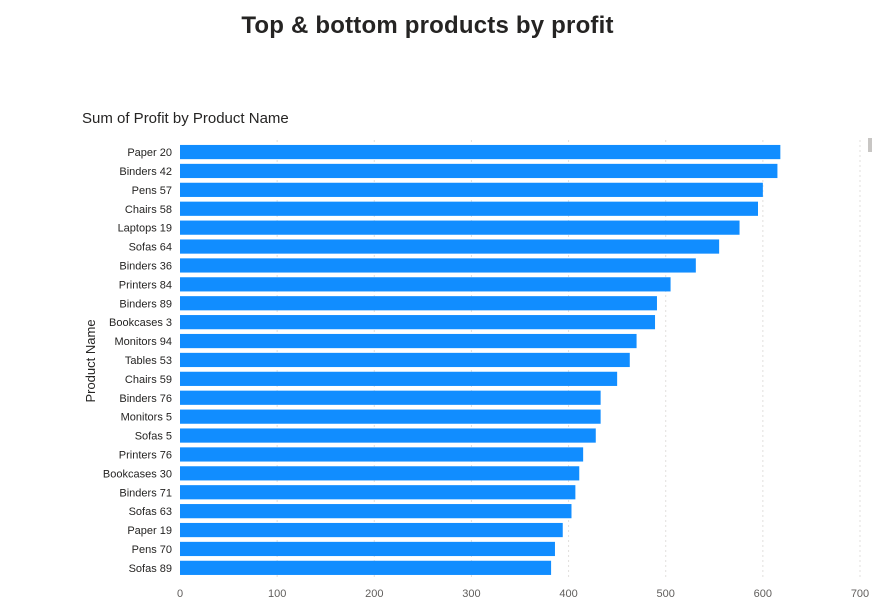 This screenshot has width=872, height=605. Describe the element at coordinates (277, 594) in the screenshot. I see `x-tick-label: 100` at that location.